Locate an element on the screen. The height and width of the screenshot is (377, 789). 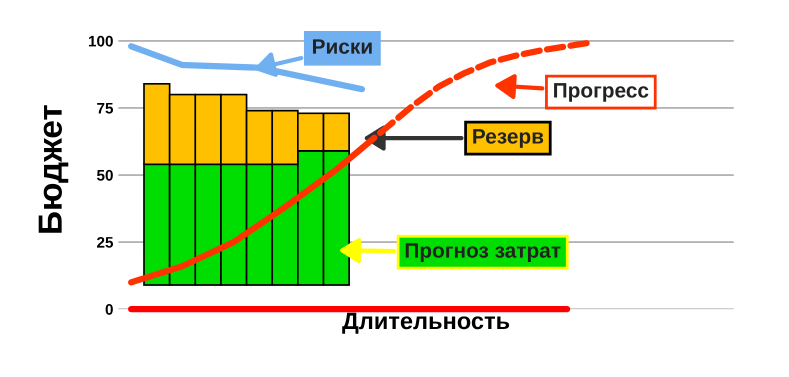
annotation: Резерв is located at coordinates (508, 138).